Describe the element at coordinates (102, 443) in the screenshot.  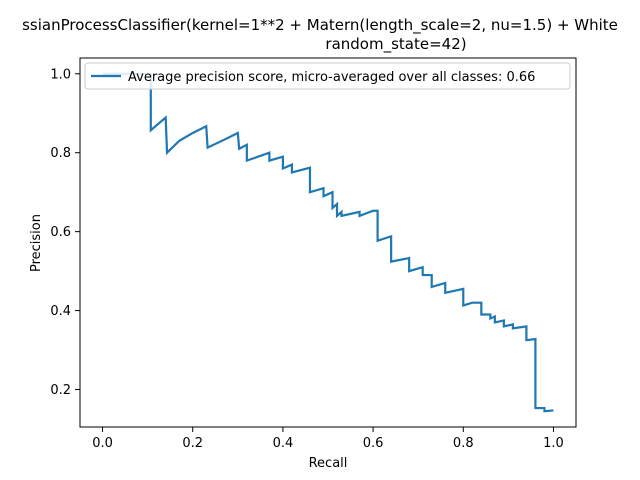
I see `x-tick-label: 0.0` at that location.